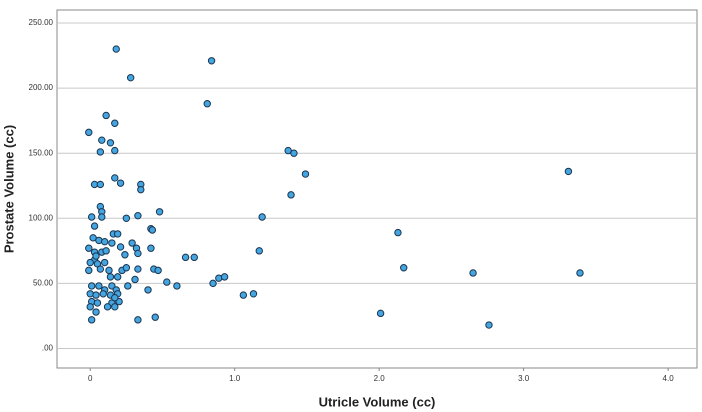  What do you see at coordinates (41, 22) in the screenshot?
I see `y-tick-label: 250.00` at bounding box center [41, 22].